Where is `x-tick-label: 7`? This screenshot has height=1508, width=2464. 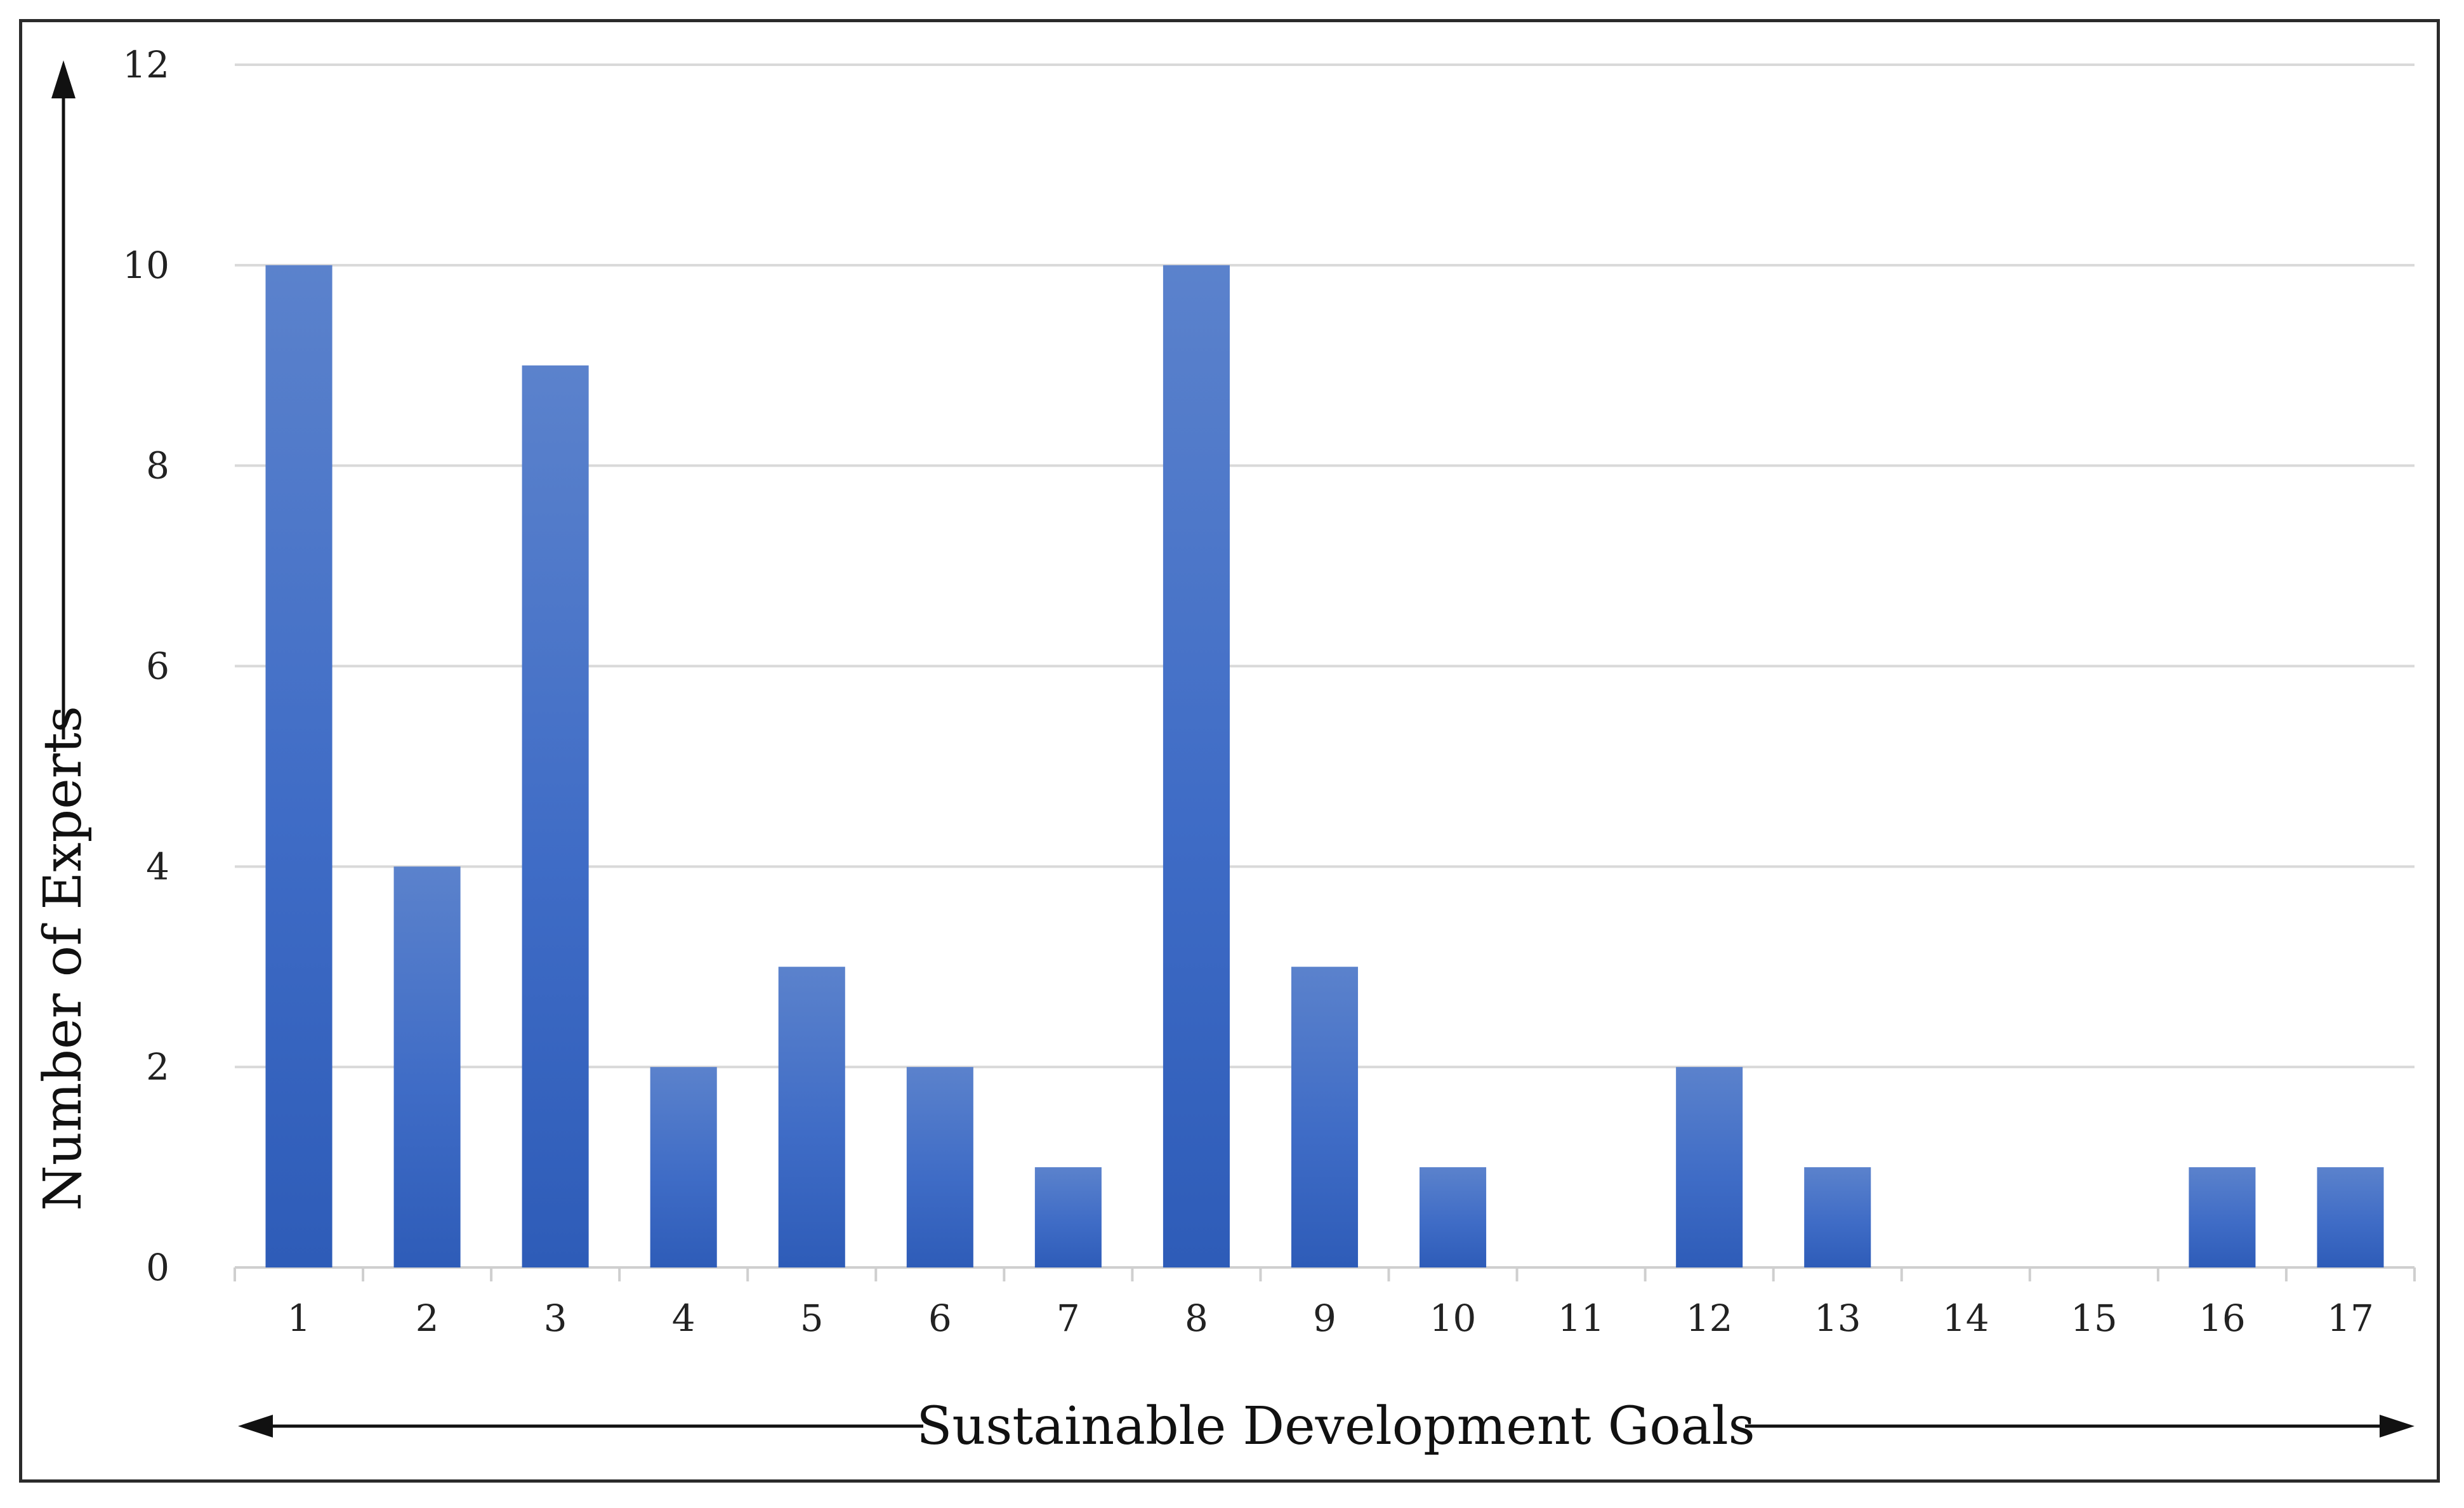 x-tick-label: 7 is located at coordinates (1068, 1319).